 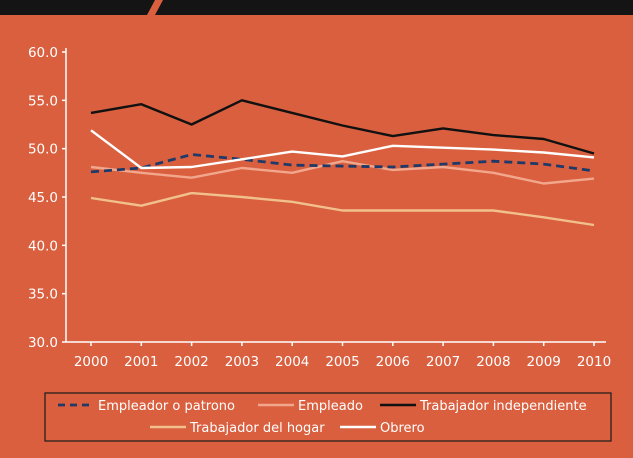 What do you see at coordinates (394, 7) in the screenshot?
I see `header-bar-right` at bounding box center [394, 7].